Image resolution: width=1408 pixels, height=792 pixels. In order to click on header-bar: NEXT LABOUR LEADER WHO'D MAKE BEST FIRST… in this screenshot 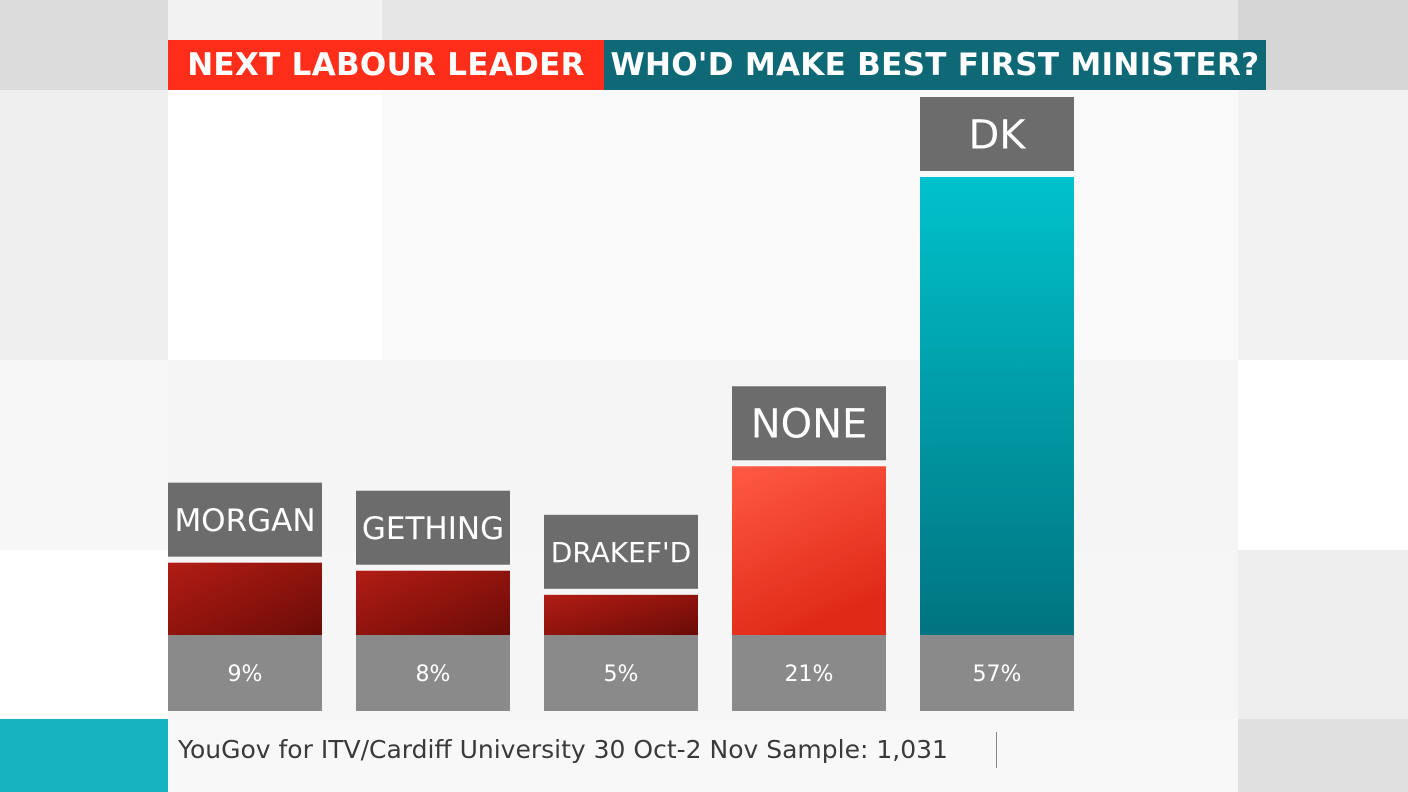, I will do `click(717, 65)`.